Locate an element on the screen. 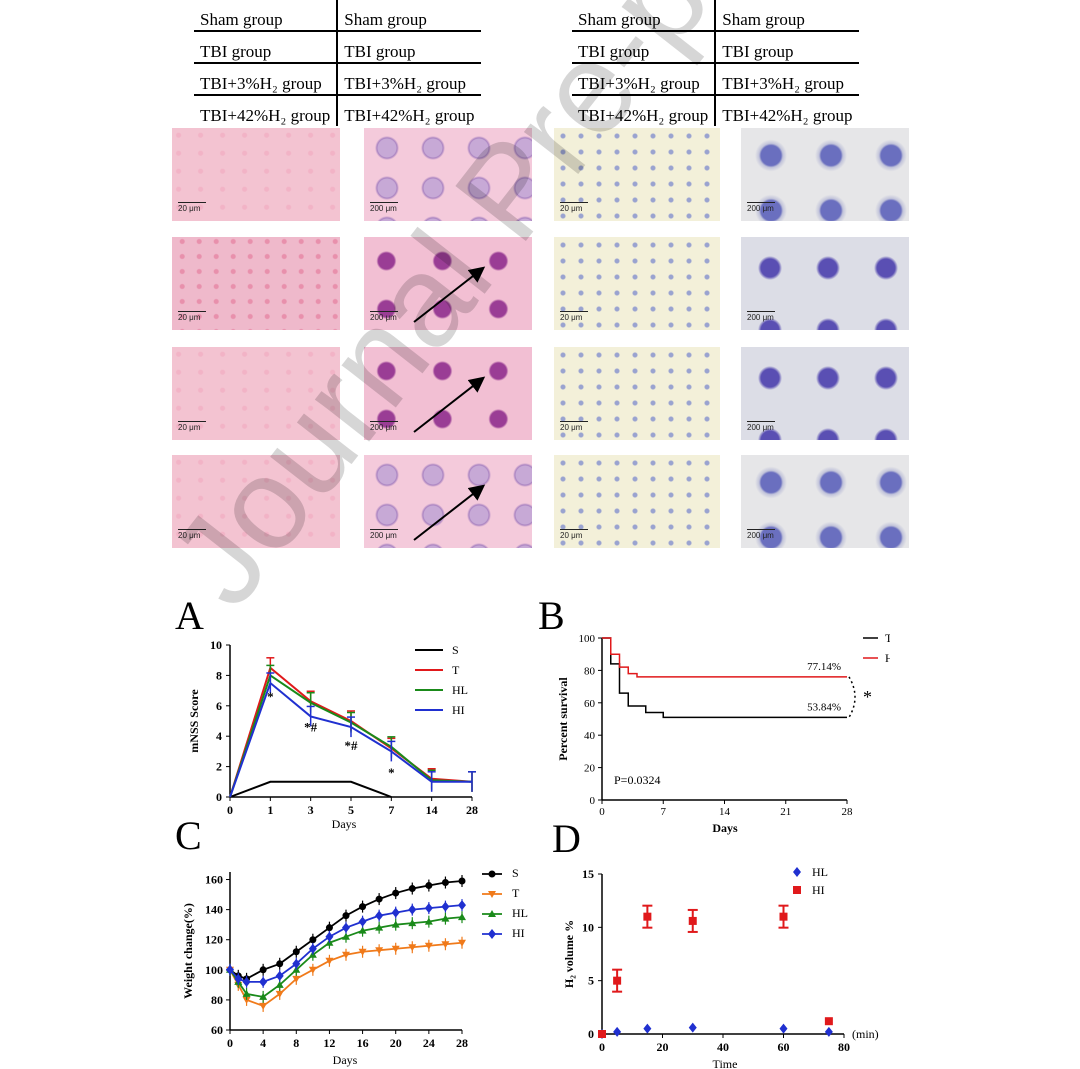 Image resolution: width=1080 pixels, height=1069 pixels. y-tick-label: 140 is located at coordinates (214, 910).